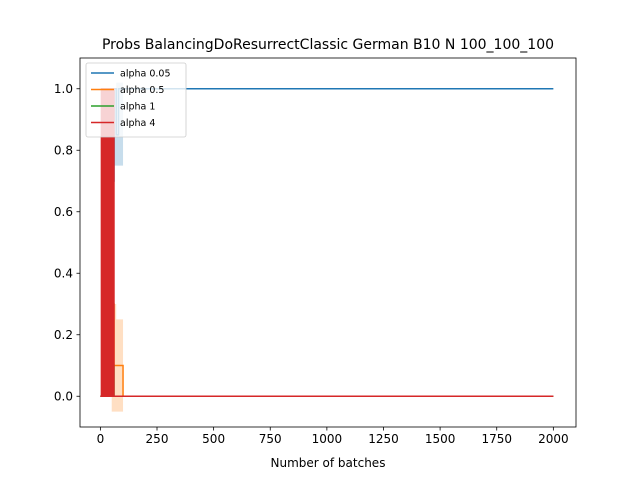  What do you see at coordinates (383, 439) in the screenshot?
I see `x-tick-label: 1250` at bounding box center [383, 439].